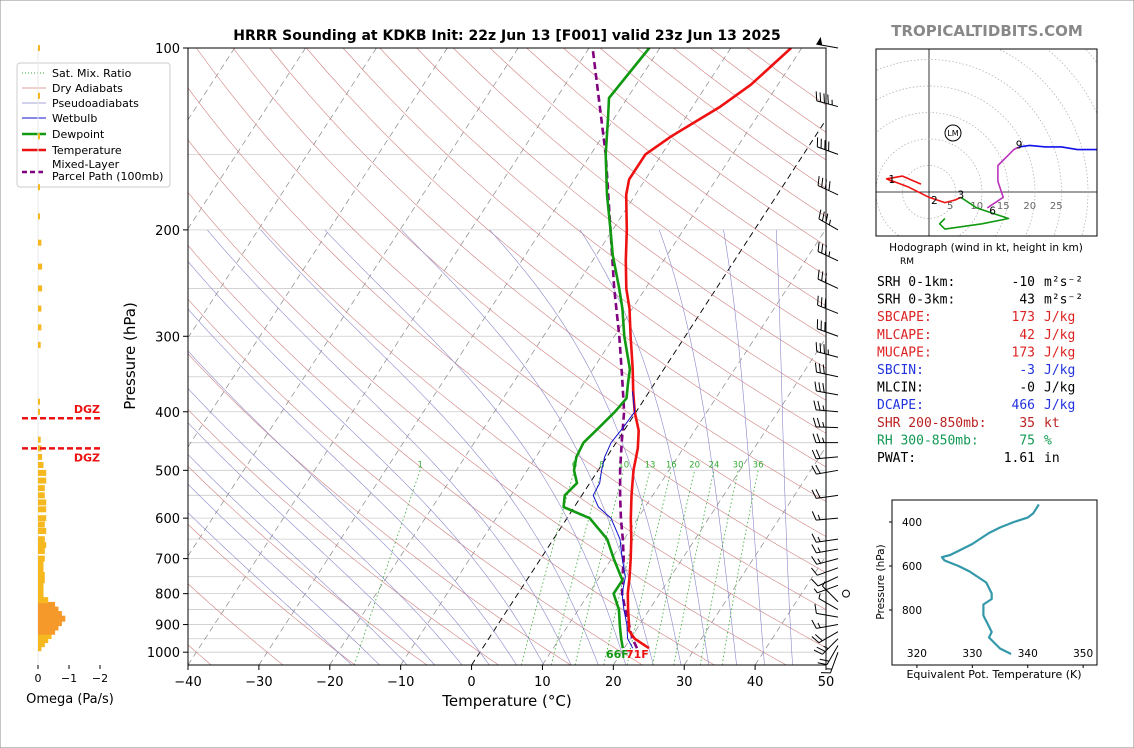  What do you see at coordinates (107, 176) in the screenshot?
I see `legend-entry-line: Parcel Path (100mb)` at bounding box center [107, 176].